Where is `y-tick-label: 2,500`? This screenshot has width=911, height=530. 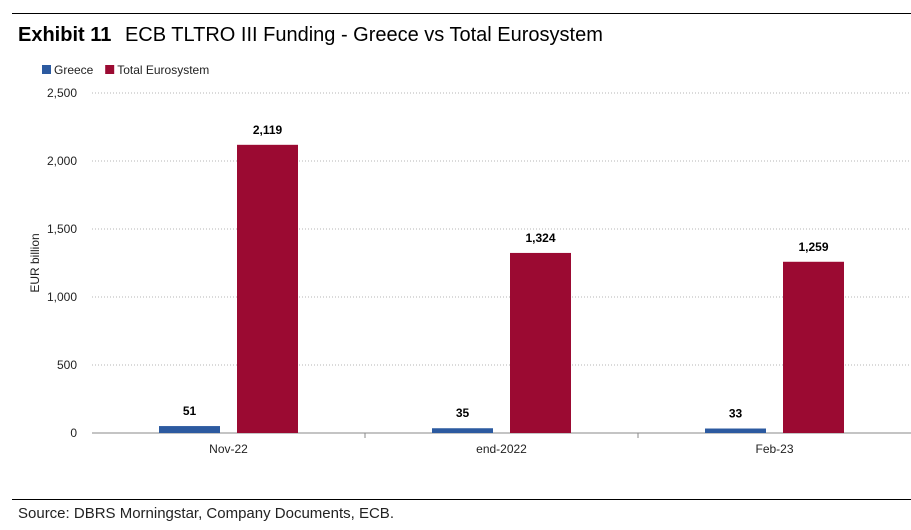
y-tick-label: 2,500 is located at coordinates (62, 93).